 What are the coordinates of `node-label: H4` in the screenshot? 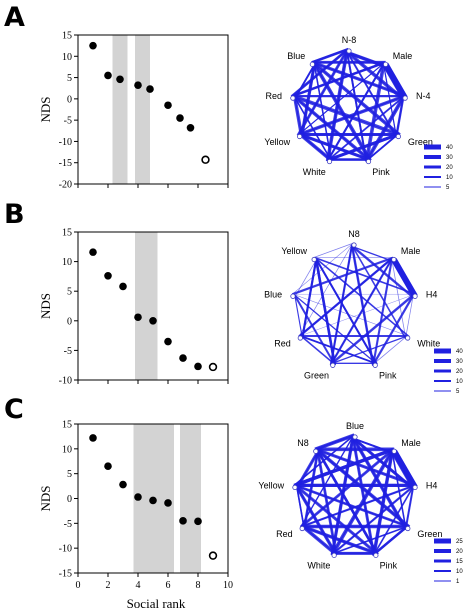 It's located at (432, 294).